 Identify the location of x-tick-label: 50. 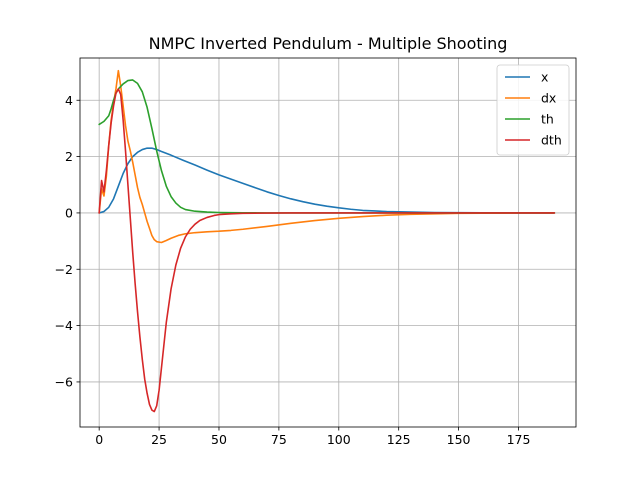
(219, 439).